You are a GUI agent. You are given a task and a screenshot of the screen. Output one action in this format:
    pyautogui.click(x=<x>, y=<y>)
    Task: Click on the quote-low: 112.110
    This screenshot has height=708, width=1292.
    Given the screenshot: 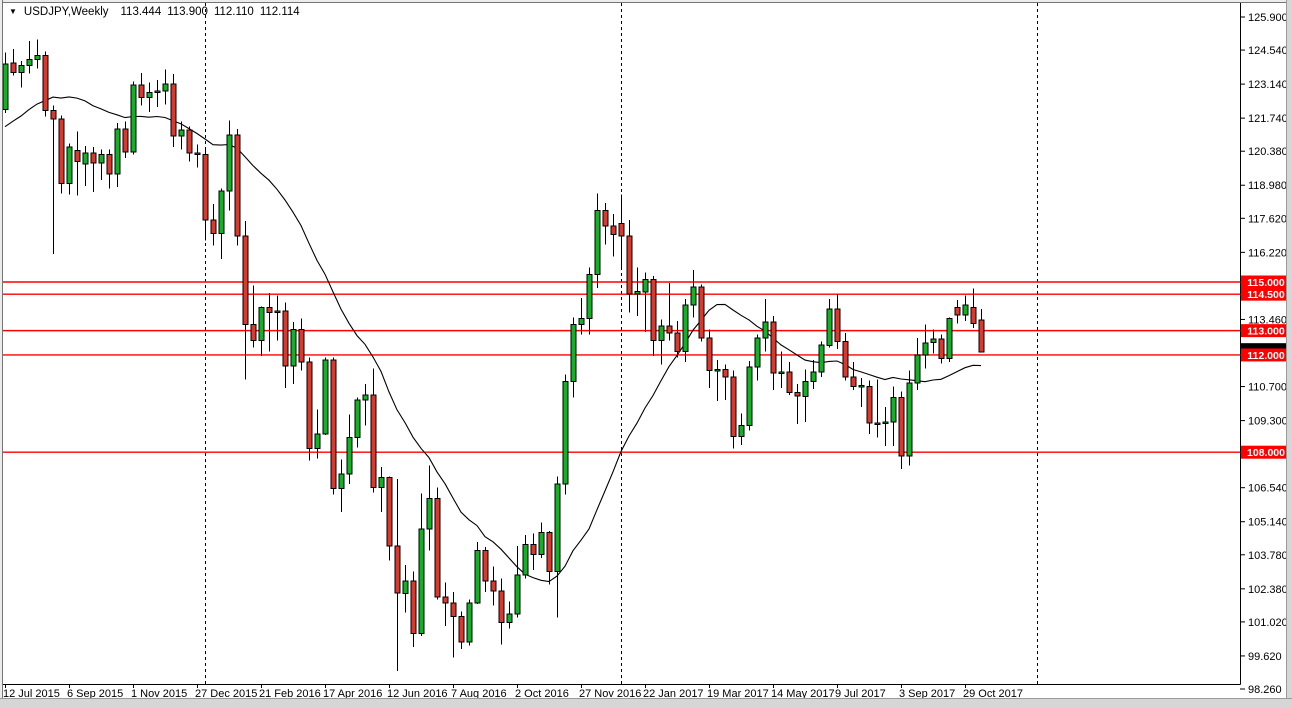 What is the action you would take?
    pyautogui.click(x=233, y=12)
    